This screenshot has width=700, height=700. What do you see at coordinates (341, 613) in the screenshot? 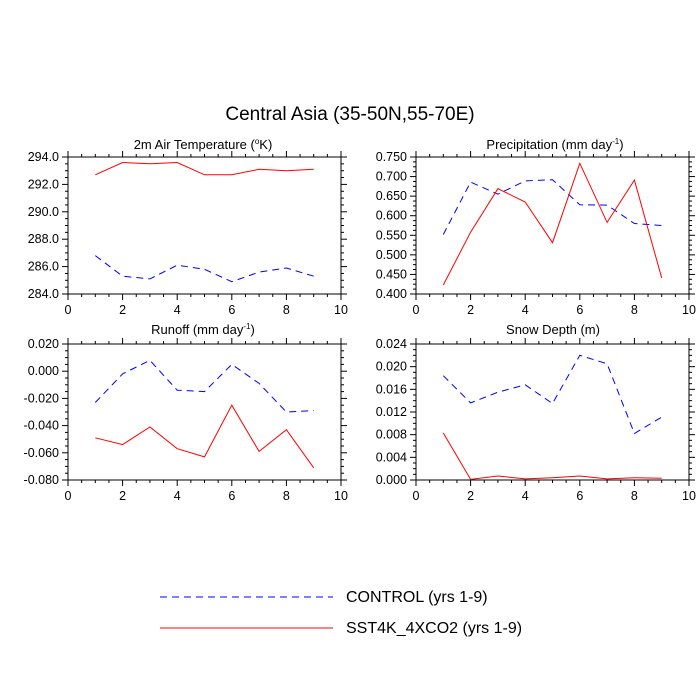
I see `legend: CONTROL (yrs 1-9) SST4K_4XCO2 (yrs 1-9)` at bounding box center [341, 613].